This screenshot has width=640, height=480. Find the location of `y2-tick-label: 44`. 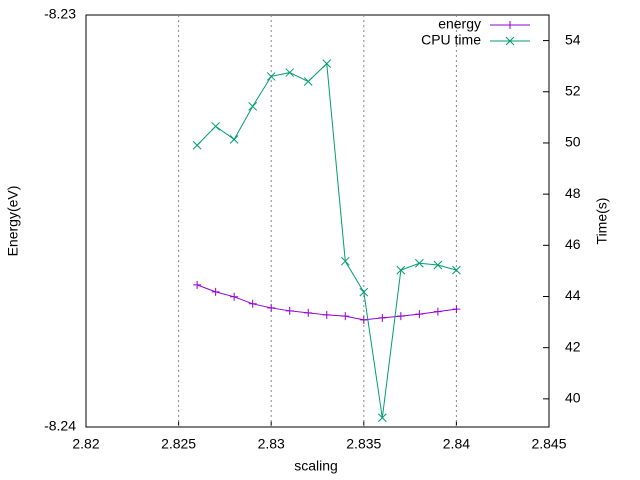

y2-tick-label: 44 is located at coordinates (573, 295).